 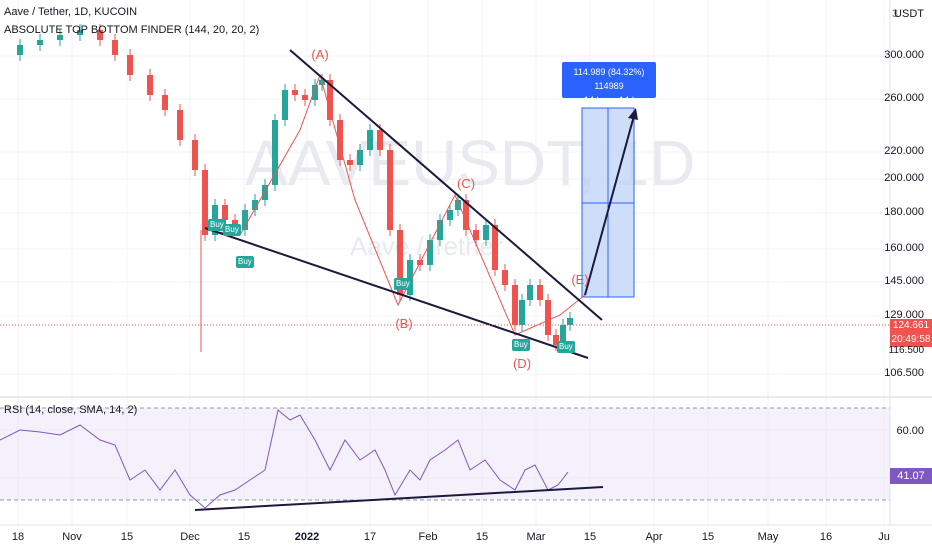 What do you see at coordinates (909, 14) in the screenshot?
I see `currency-label: USDT` at bounding box center [909, 14].